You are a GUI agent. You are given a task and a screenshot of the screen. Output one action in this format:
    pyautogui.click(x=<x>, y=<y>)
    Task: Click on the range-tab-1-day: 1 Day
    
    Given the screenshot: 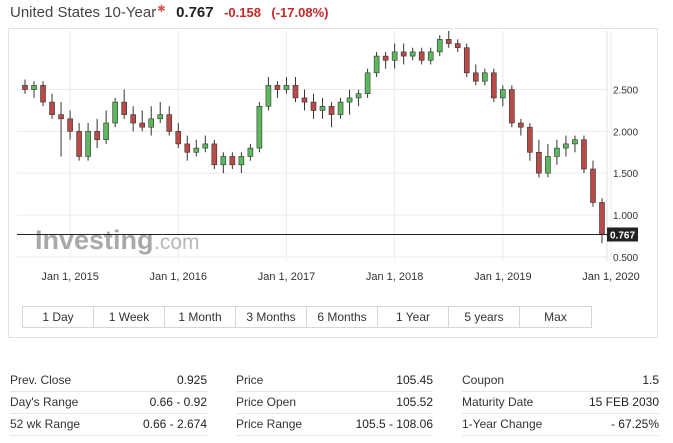 What is the action you would take?
    pyautogui.click(x=58, y=317)
    